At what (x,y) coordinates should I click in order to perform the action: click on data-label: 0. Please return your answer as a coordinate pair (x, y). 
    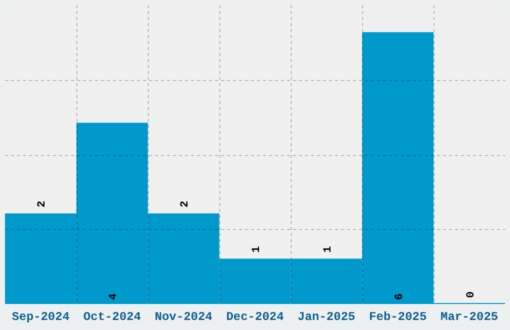
    Looking at the image, I should click on (471, 294).